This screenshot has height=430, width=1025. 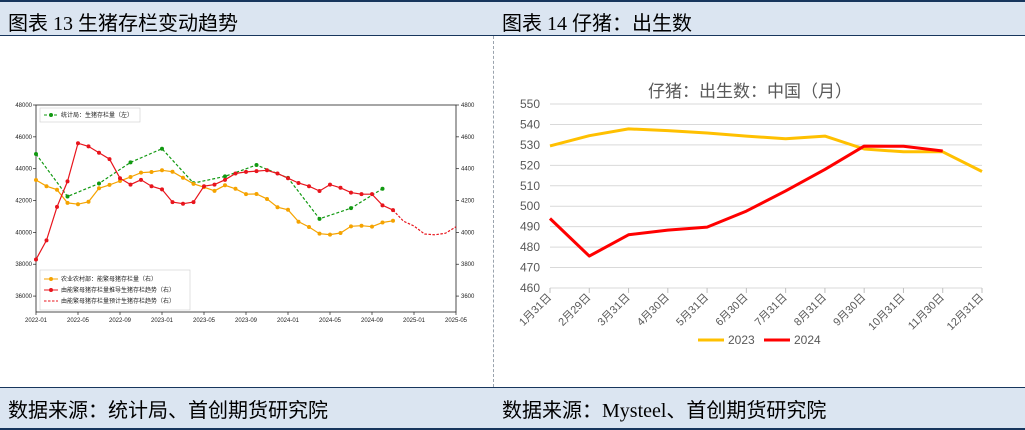 What do you see at coordinates (965, 312) in the screenshot?
I see `x-tick-label: 12月31日` at bounding box center [965, 312].